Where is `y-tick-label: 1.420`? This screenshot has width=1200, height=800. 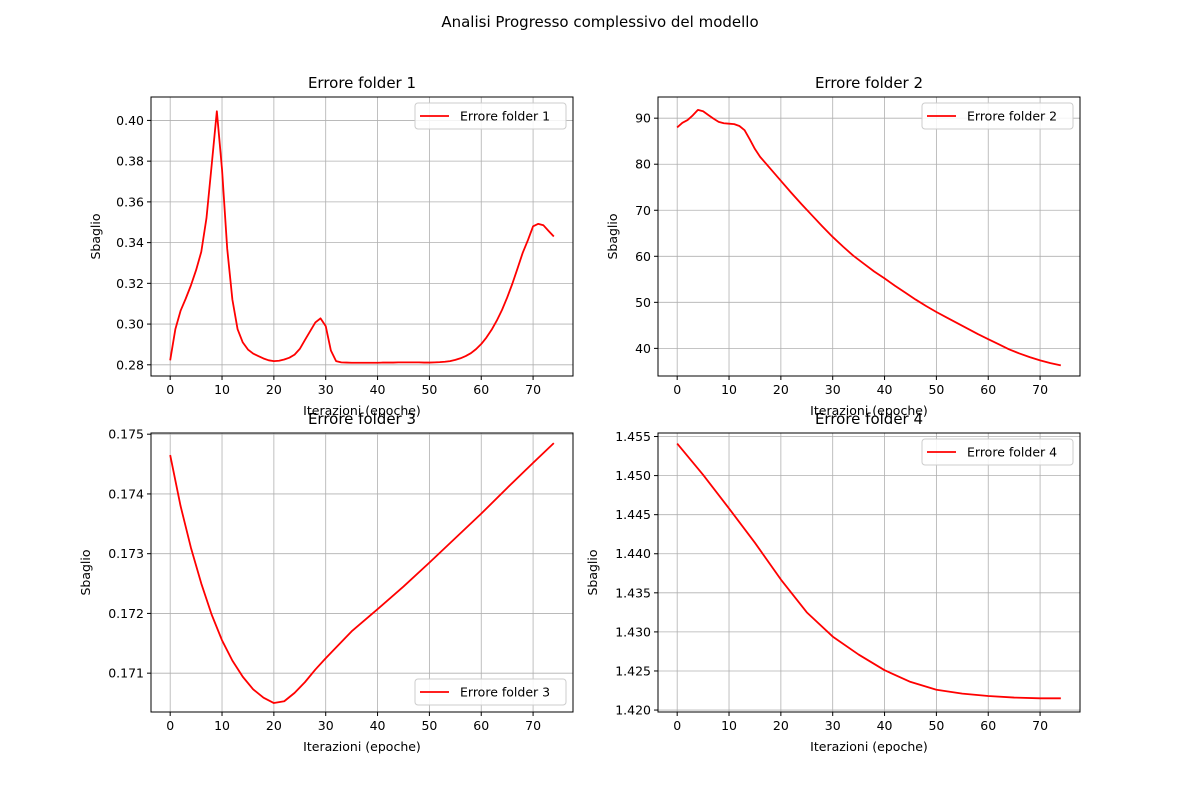
y-tick-label: 1.420 is located at coordinates (633, 710).